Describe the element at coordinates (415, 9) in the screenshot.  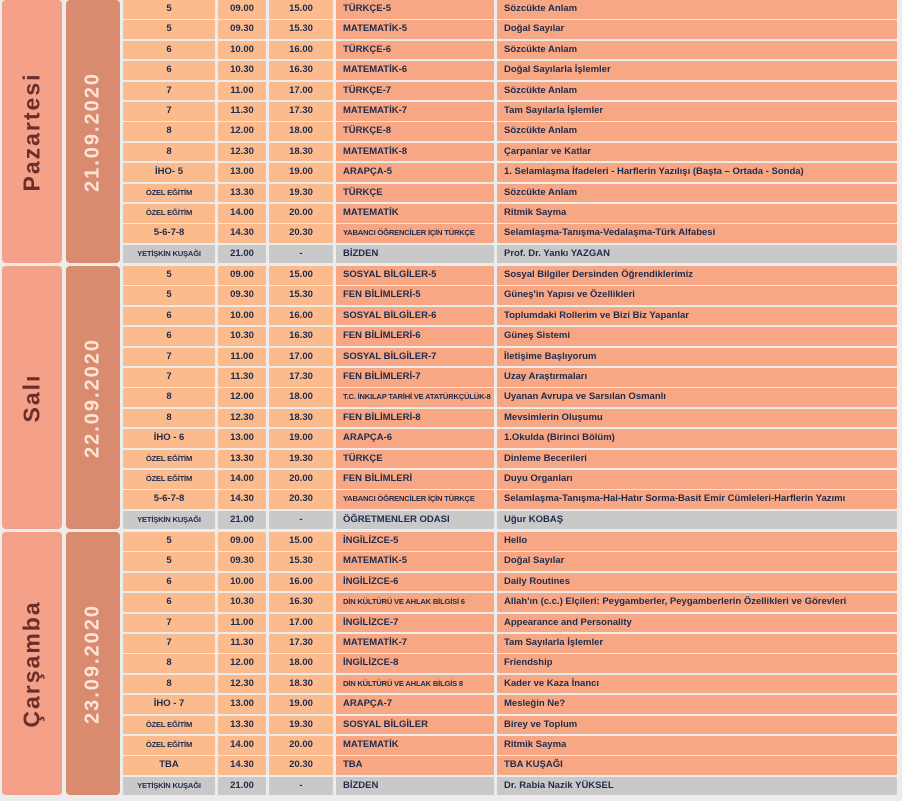
I see `subject: TÜRKÇE-5` at that location.